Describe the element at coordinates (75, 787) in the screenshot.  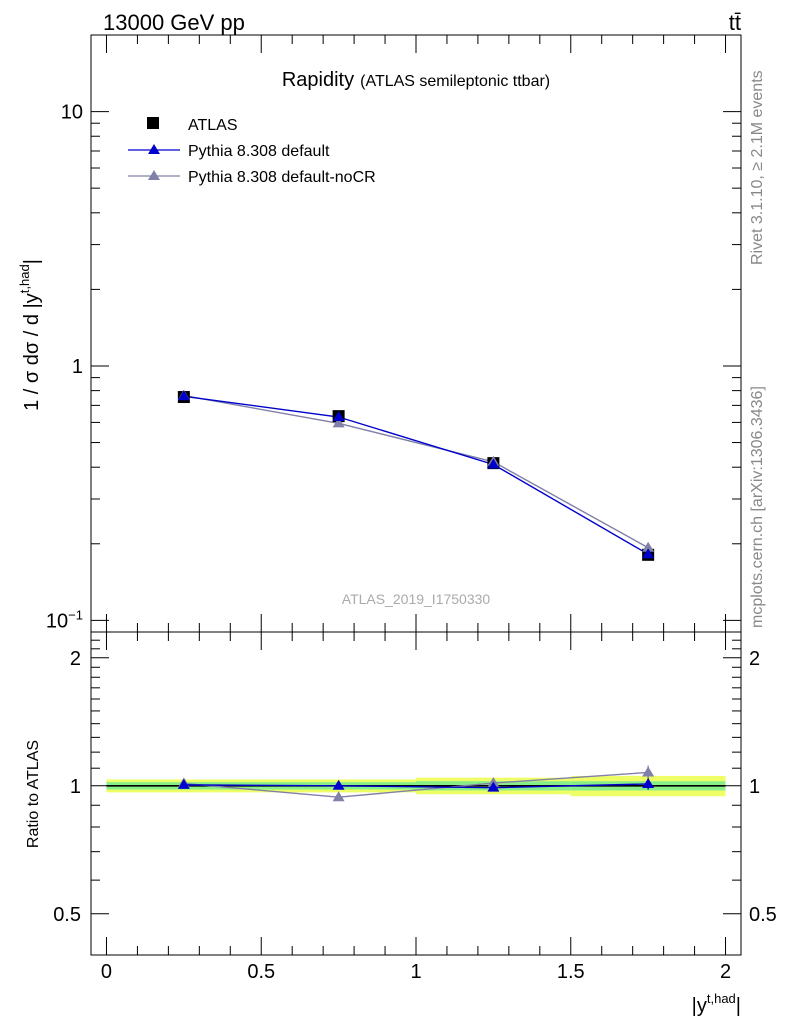
I see `ratio-y-tick-label-left: 1` at that location.